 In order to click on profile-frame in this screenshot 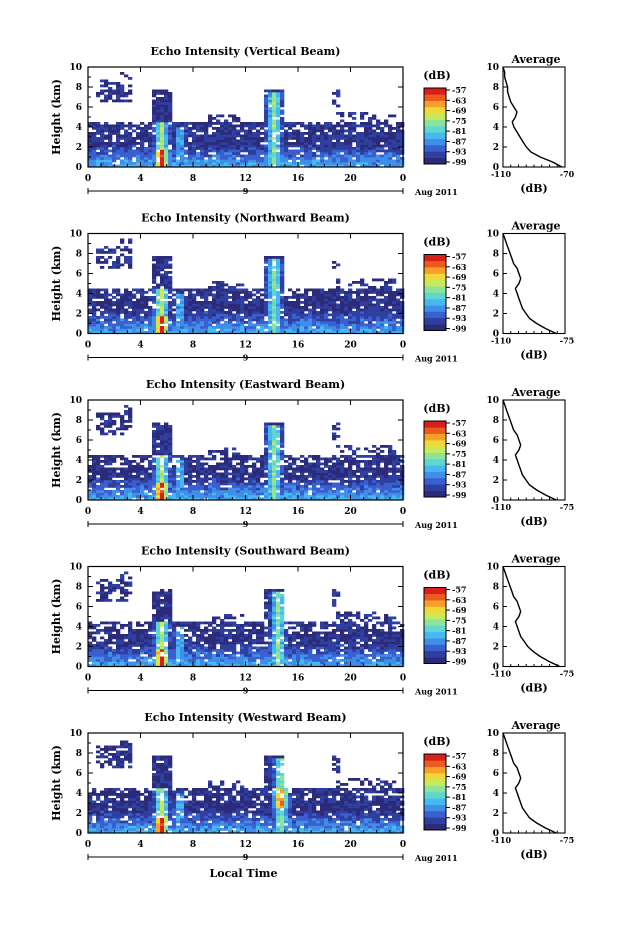, I will do `click(534, 283)`.